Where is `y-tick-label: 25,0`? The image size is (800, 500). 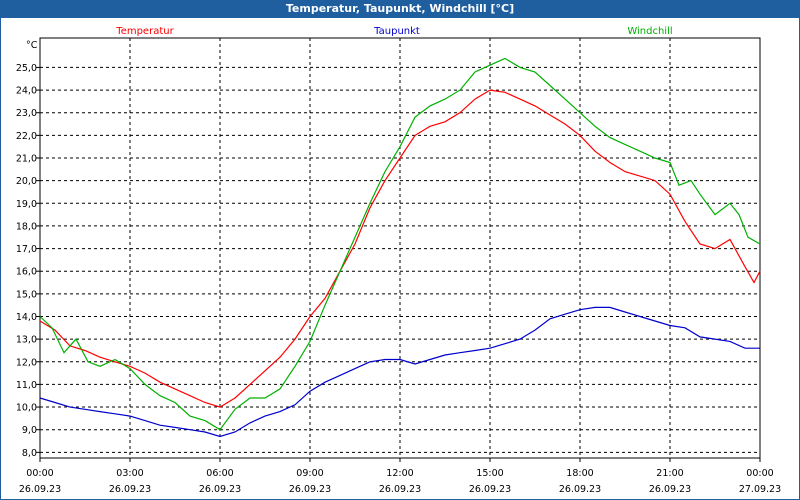 y-tick-label: 25,0 is located at coordinates (26, 68).